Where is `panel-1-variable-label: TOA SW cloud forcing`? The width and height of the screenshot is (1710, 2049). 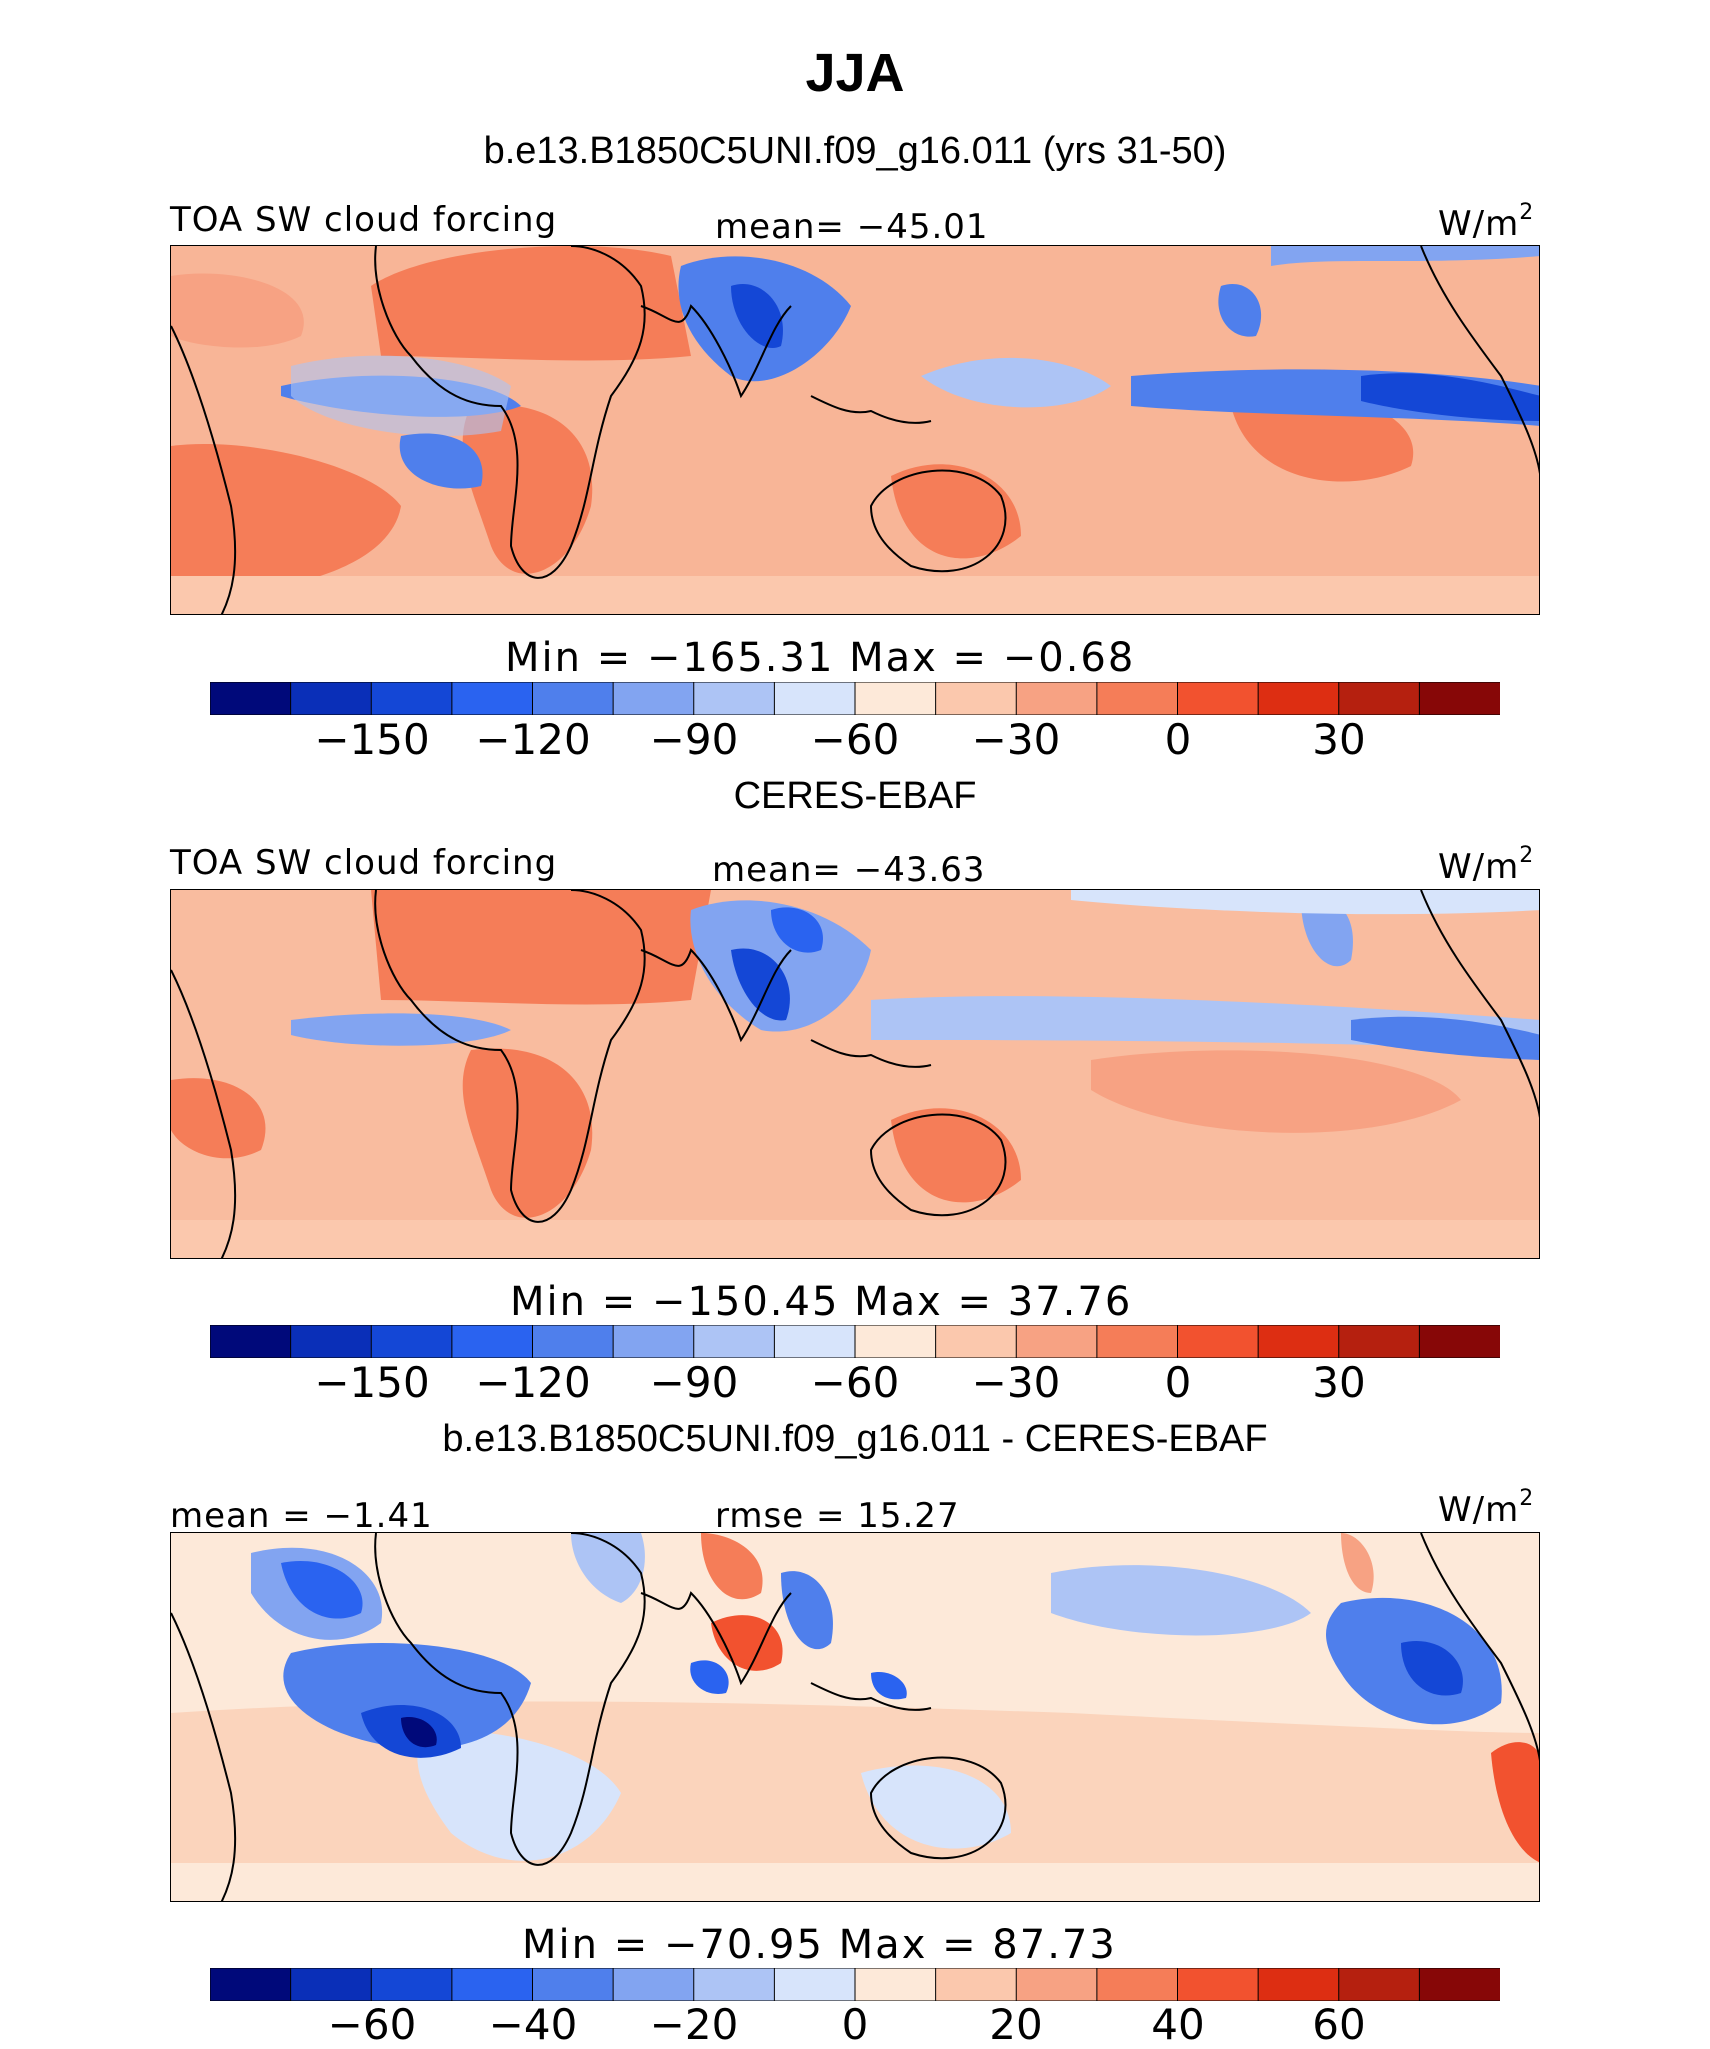
panel-1-variable-label: TOA SW cloud forcing is located at coordinates (364, 220).